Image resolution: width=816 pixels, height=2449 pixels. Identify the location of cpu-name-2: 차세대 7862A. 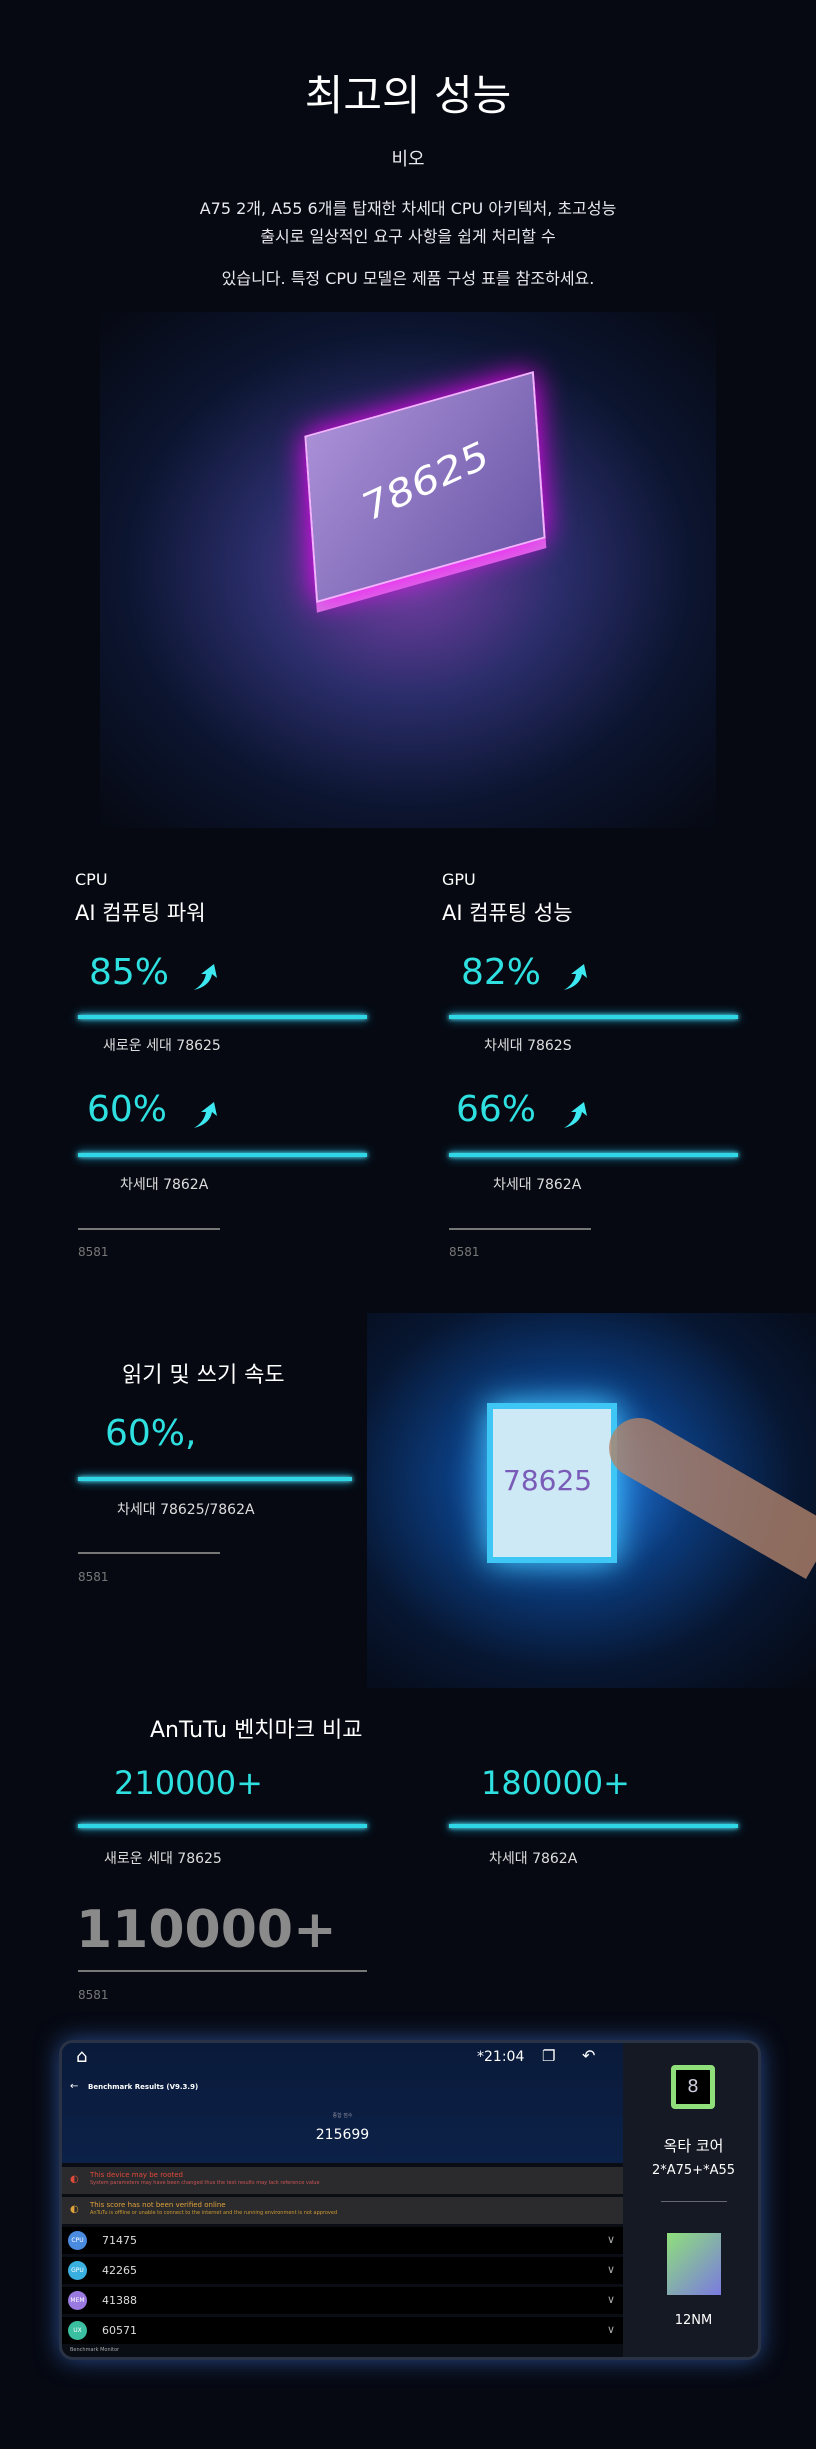
(164, 1185).